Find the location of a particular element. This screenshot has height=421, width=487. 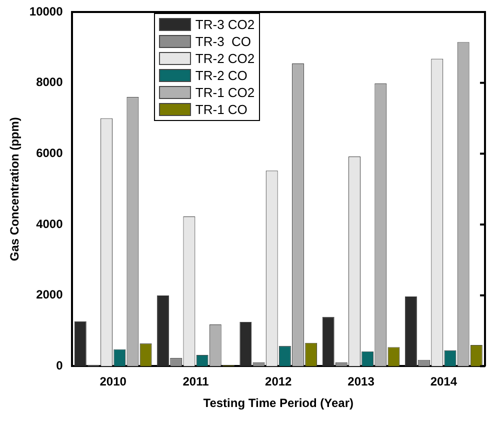

y-tick-label: 0 is located at coordinates (60, 365).